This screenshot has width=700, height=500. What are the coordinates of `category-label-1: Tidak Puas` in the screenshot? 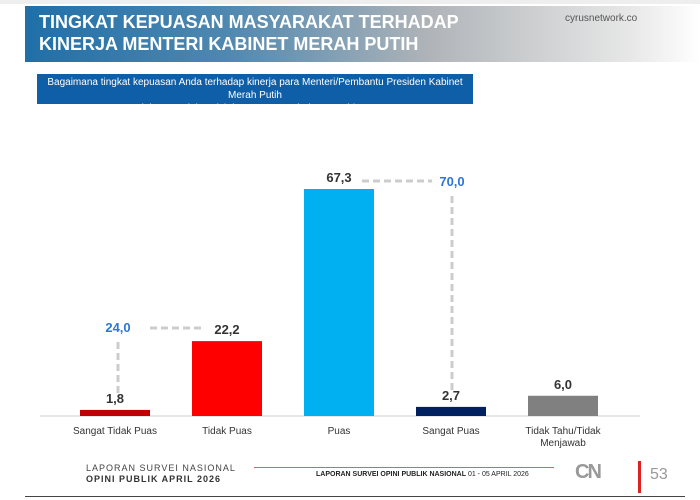 It's located at (227, 431).